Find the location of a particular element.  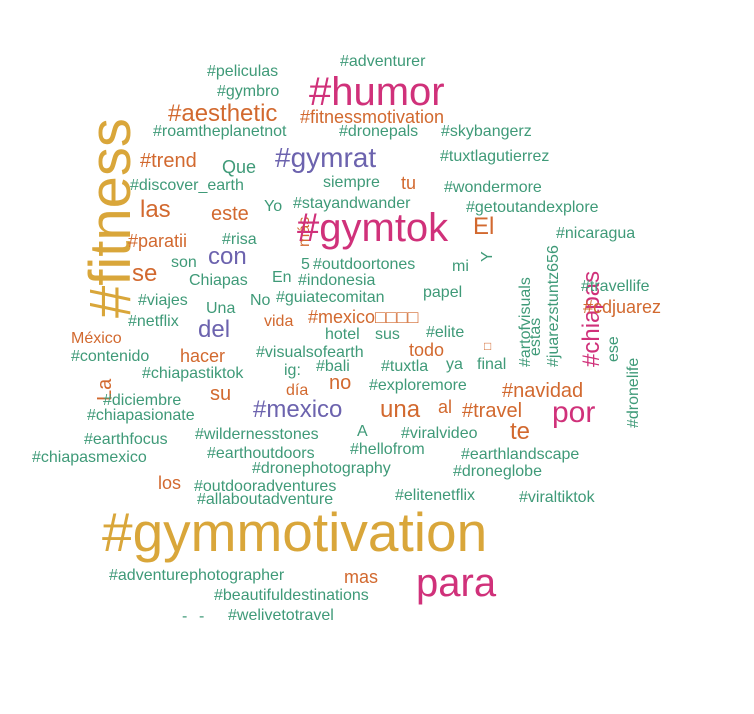

word-hotel-54: hotel is located at coordinates (342, 334).